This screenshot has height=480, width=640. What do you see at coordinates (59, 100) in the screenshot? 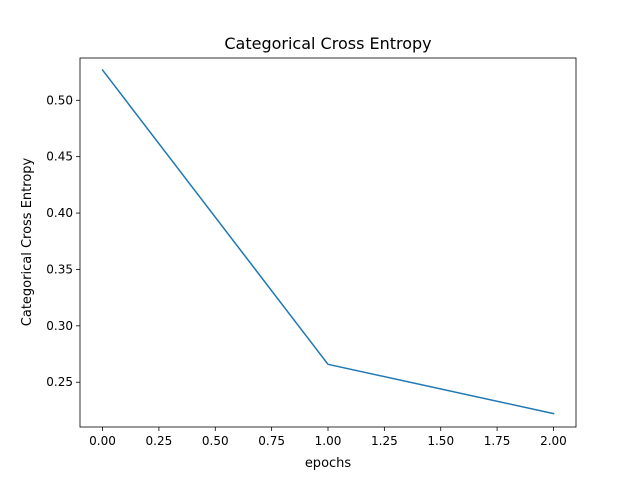
I see `y-tick-label: 0.50` at bounding box center [59, 100].